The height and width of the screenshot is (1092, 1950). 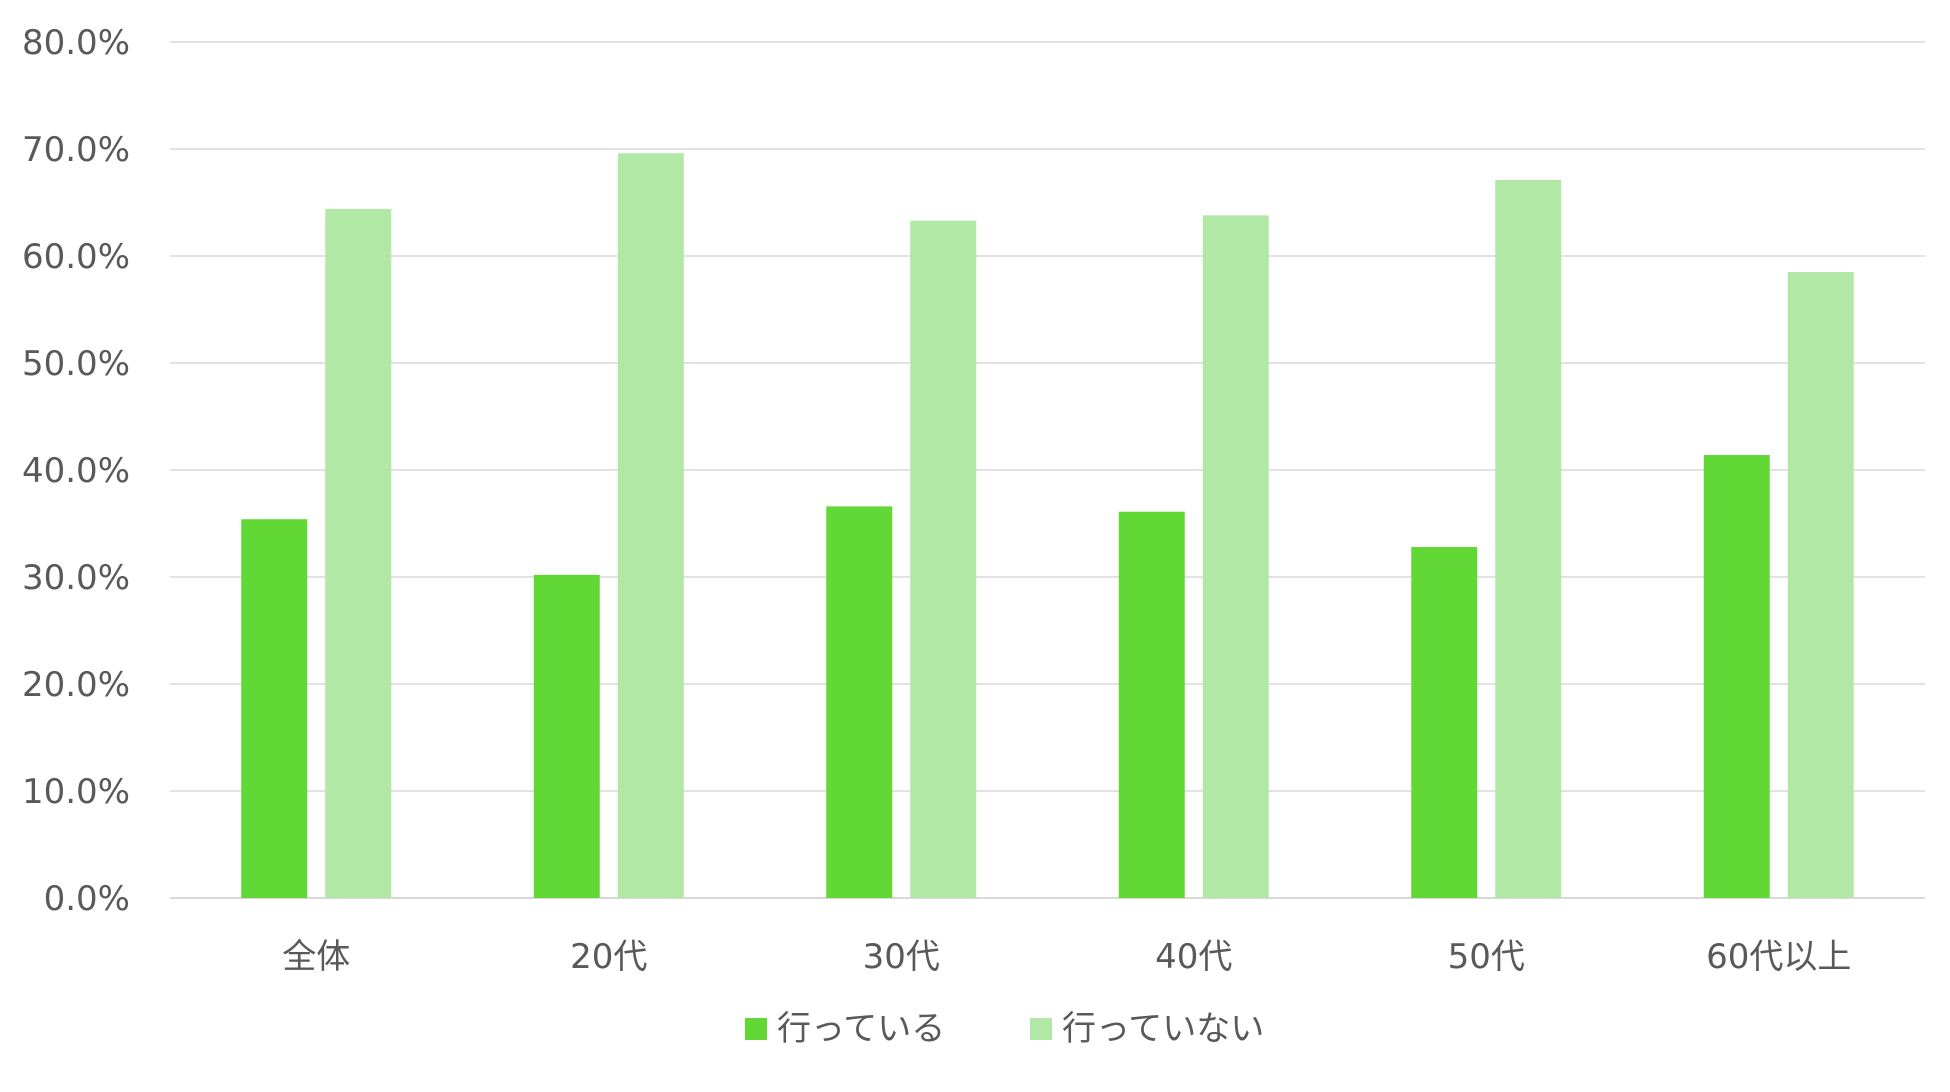 What do you see at coordinates (1778, 957) in the screenshot?
I see `x-category-label: 60代以上` at bounding box center [1778, 957].